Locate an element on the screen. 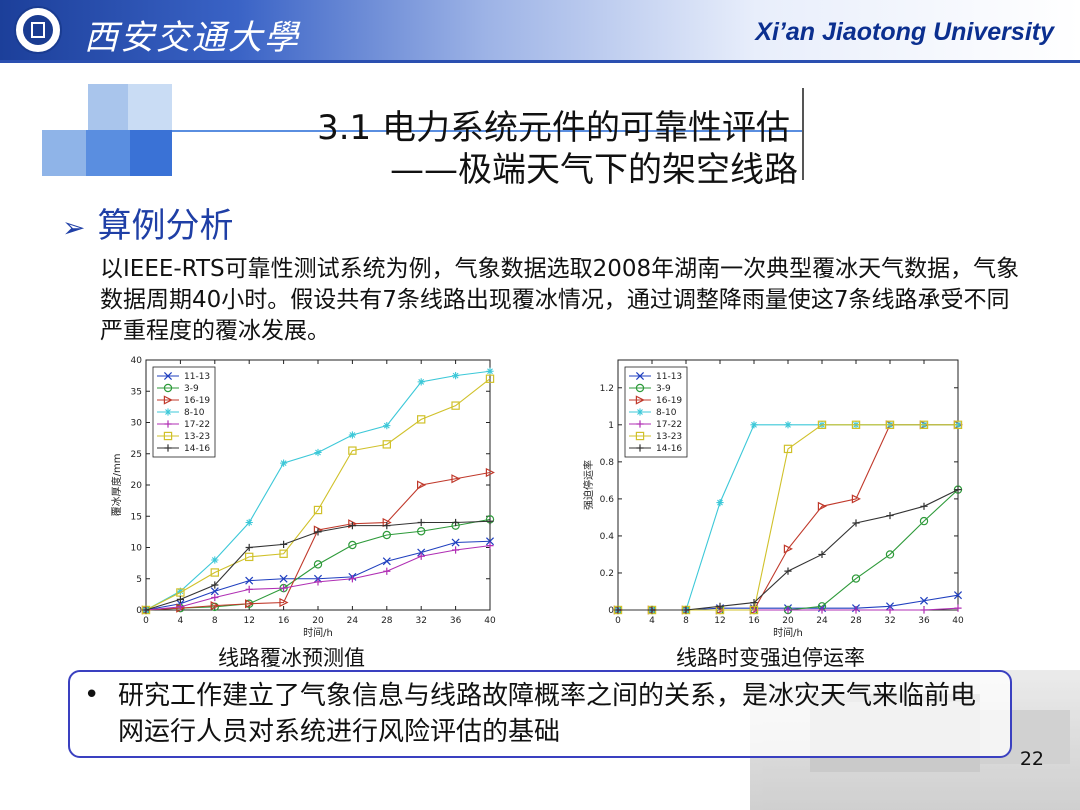 Image resolution: width=1080 pixels, height=810 pixels. series-line is located at coordinates (318, 564).